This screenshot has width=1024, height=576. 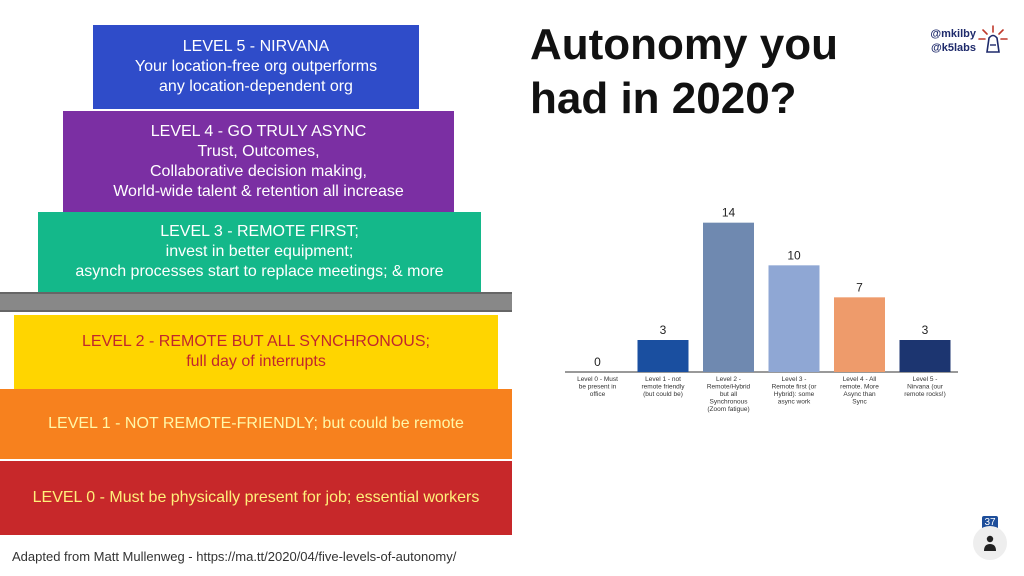 I want to click on k5labs-logo-icon, so click(x=993, y=39).